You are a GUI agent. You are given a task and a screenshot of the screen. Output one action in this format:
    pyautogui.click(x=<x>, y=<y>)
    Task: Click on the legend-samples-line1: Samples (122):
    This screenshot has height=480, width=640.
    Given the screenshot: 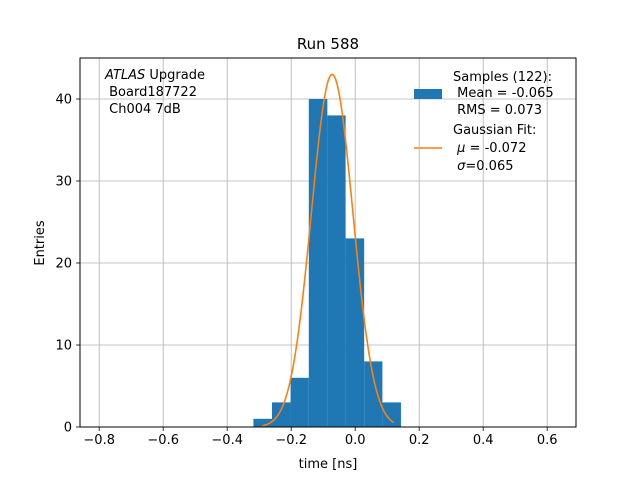 What is the action you would take?
    pyautogui.click(x=502, y=77)
    